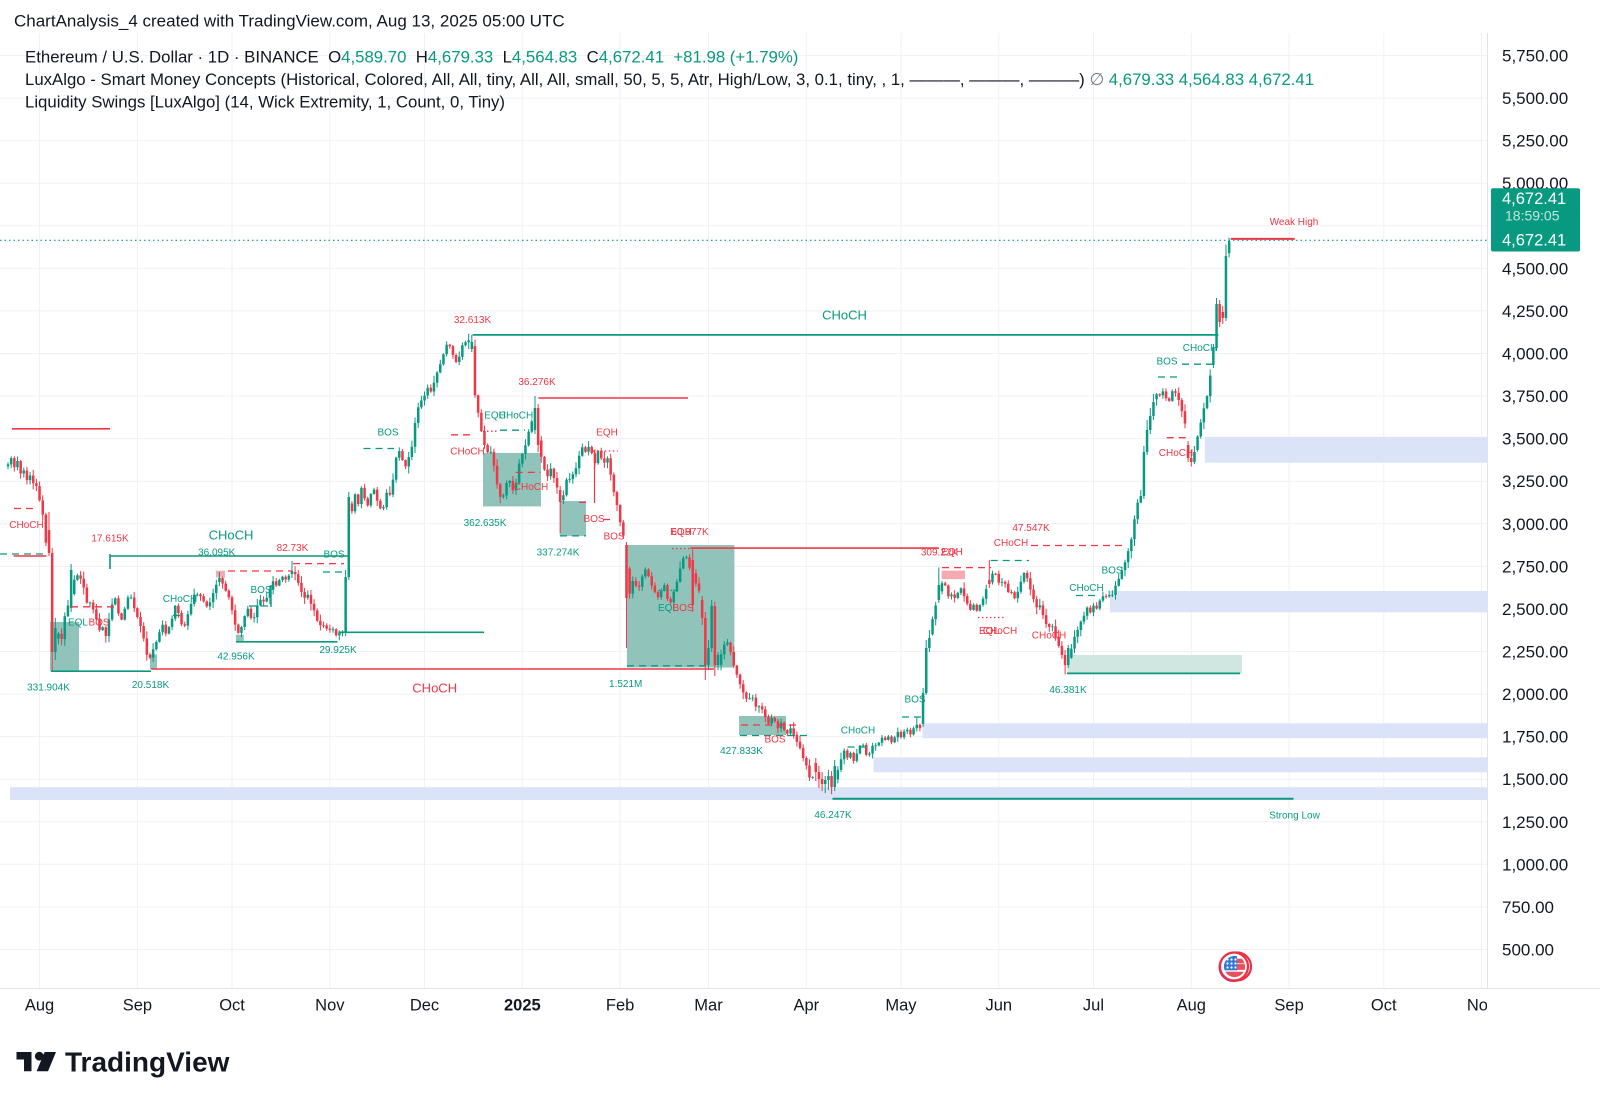  I want to click on svg-text: 1,000.00, so click(1535, 864).